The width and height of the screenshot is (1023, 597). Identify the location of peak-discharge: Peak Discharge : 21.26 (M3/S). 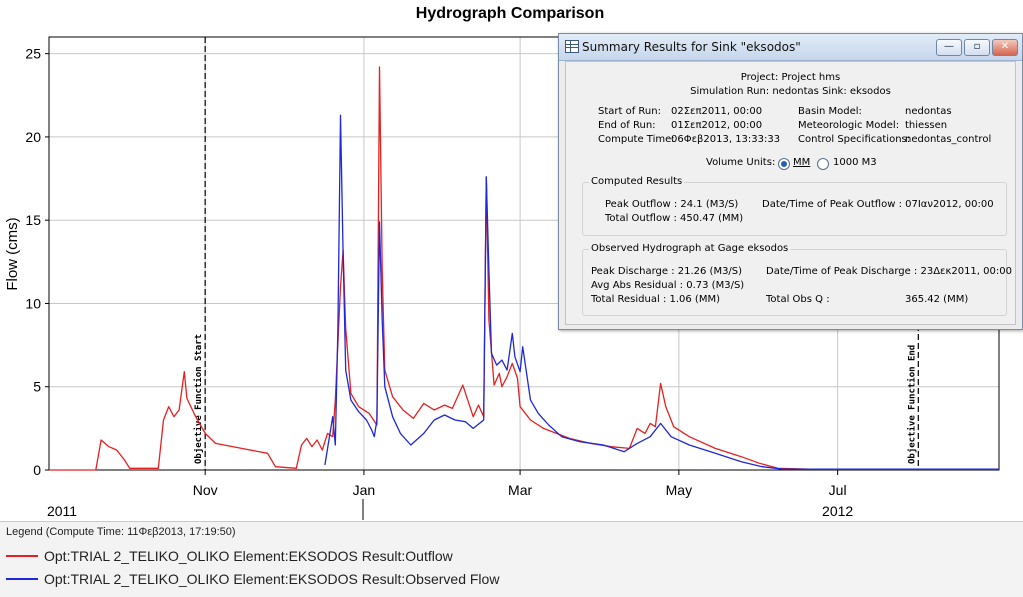
(667, 271).